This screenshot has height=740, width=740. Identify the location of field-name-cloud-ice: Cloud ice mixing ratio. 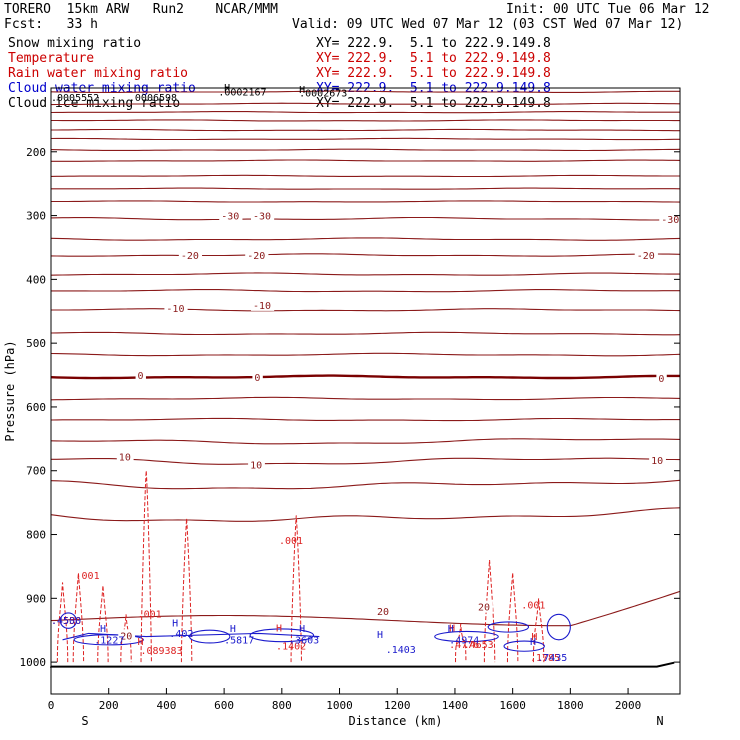
(94, 103).